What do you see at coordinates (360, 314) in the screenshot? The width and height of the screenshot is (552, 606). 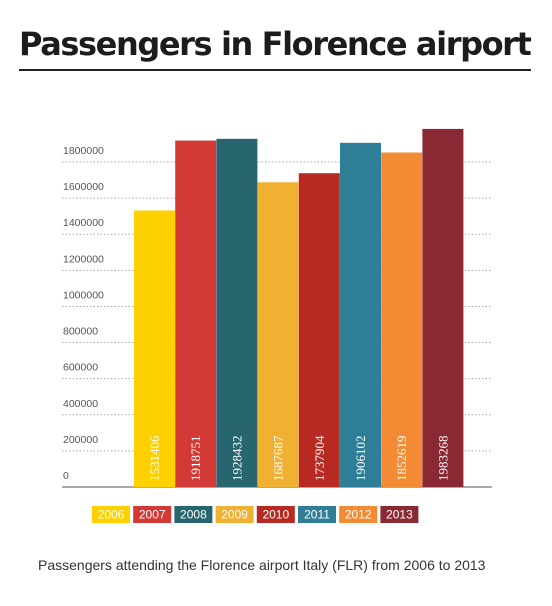 I see `bar-2011` at bounding box center [360, 314].